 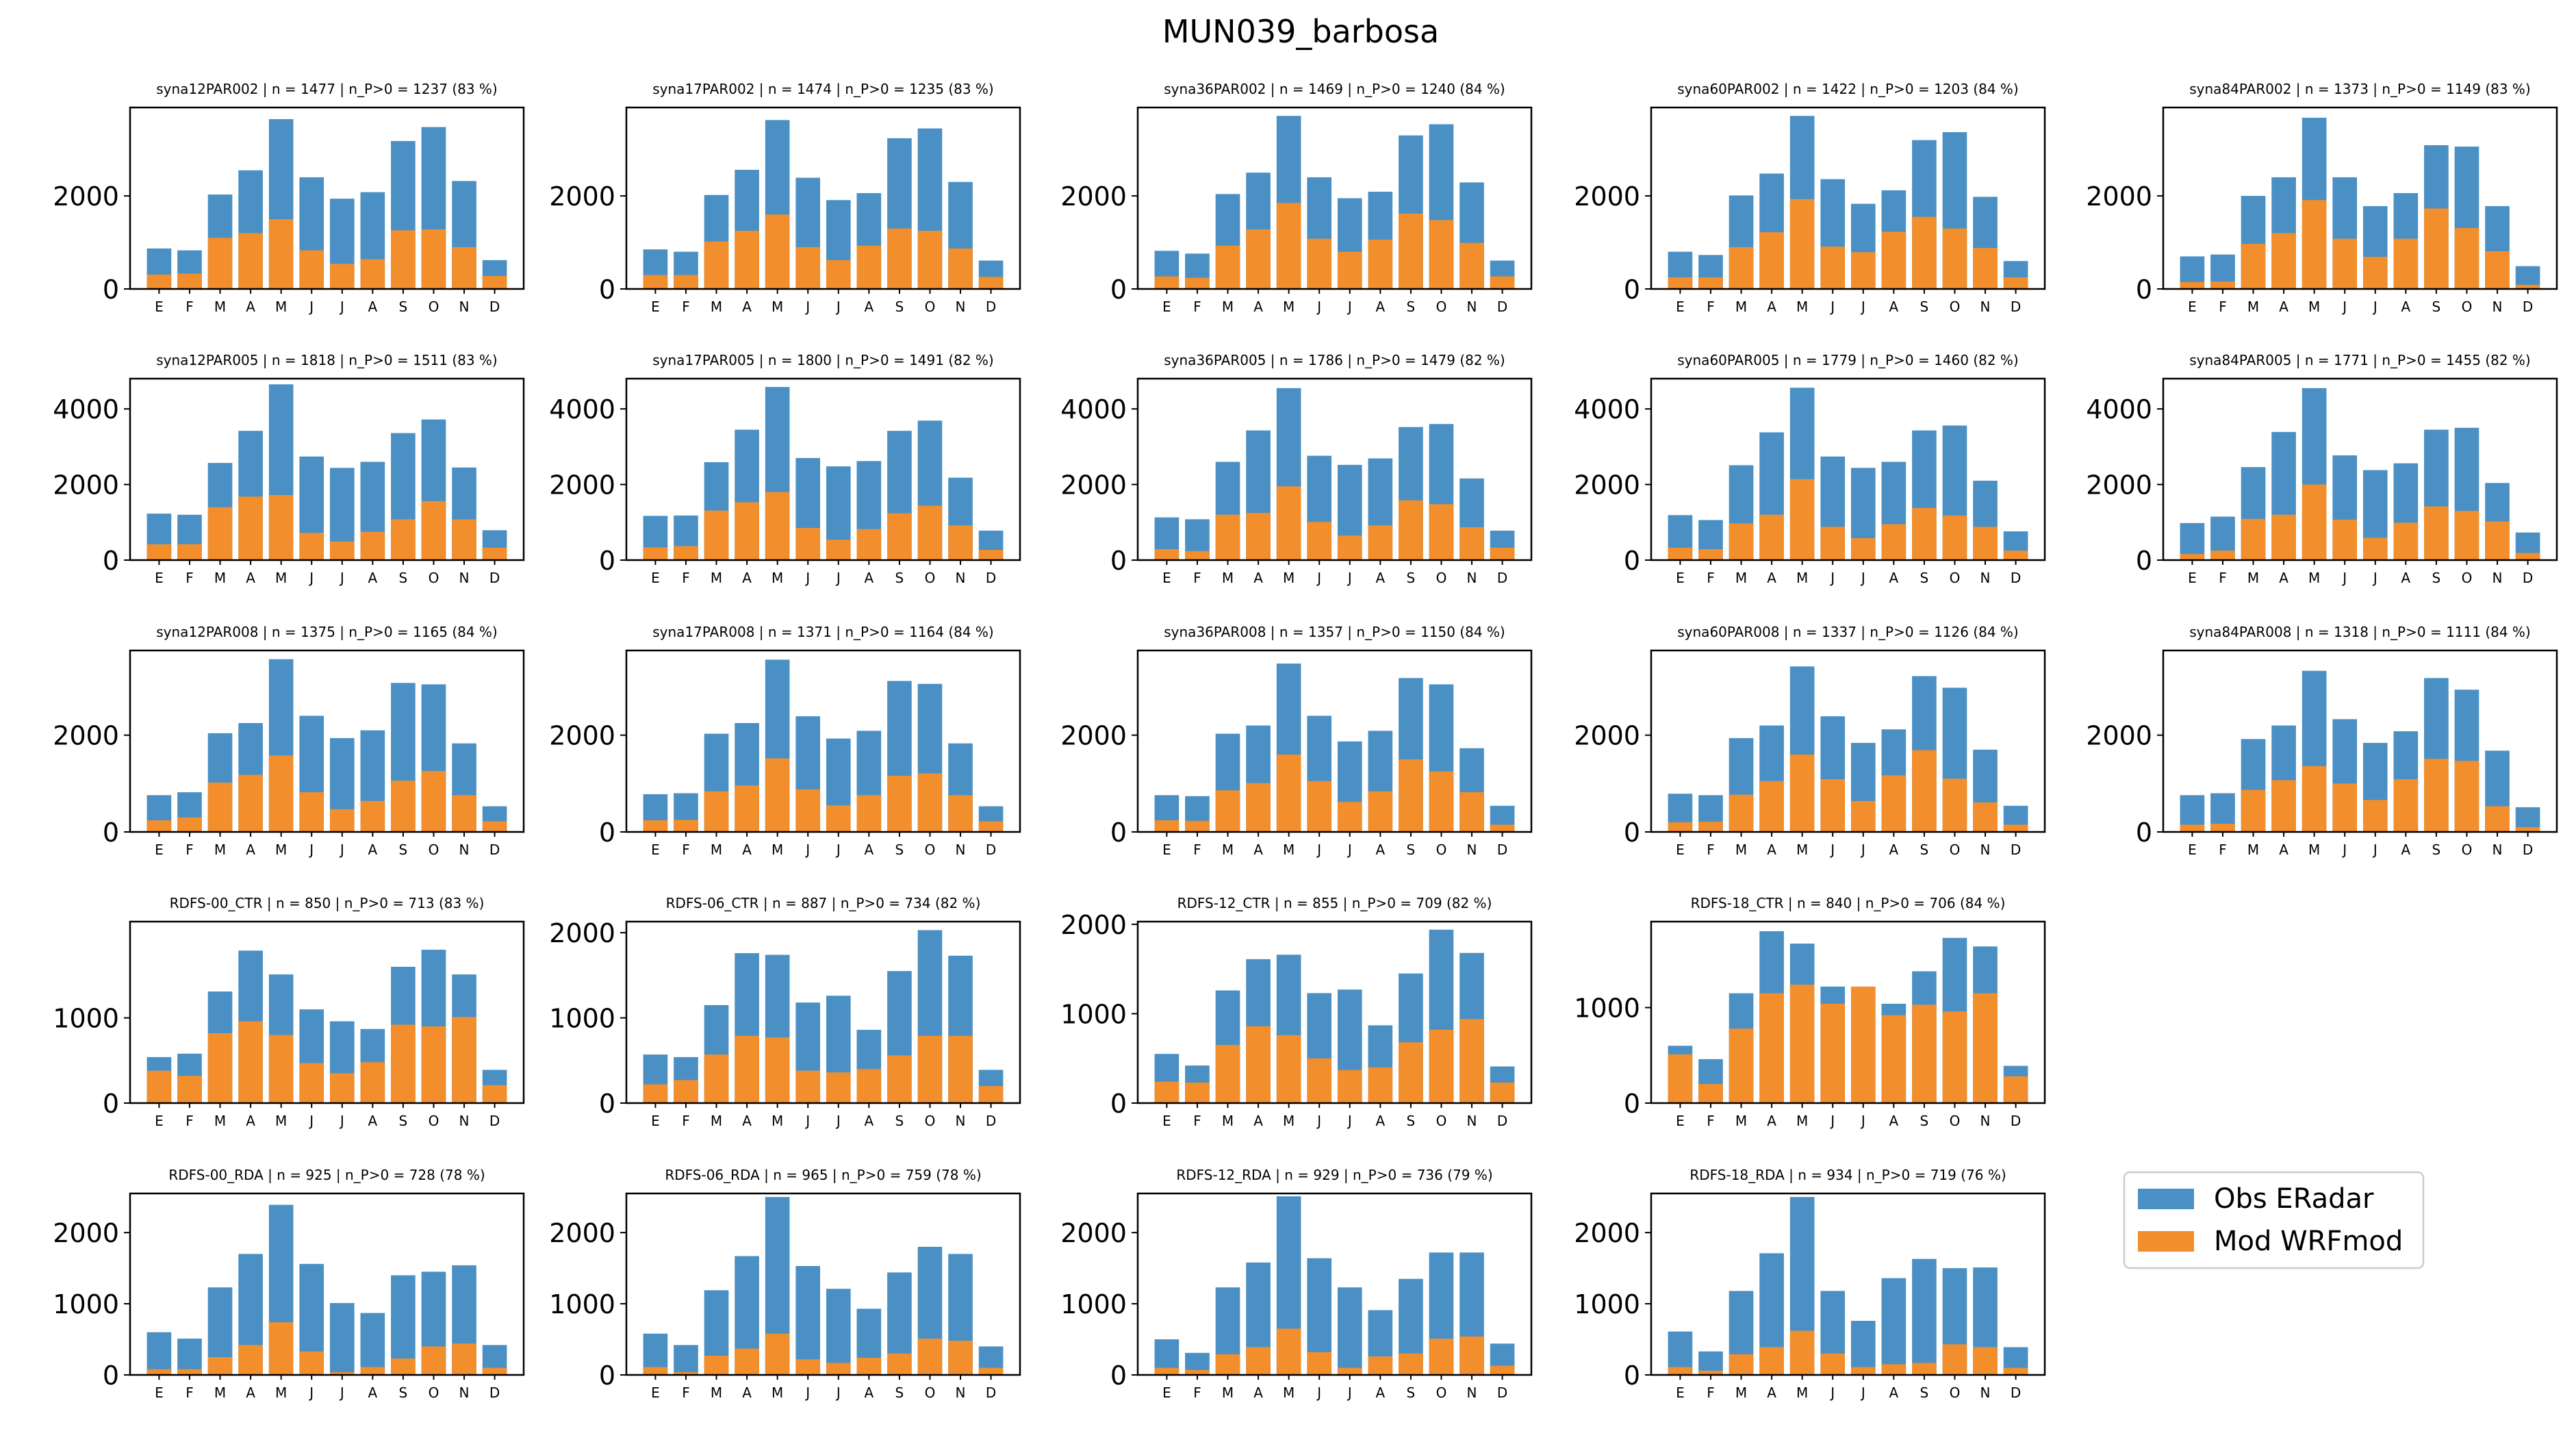 I want to click on y-tick-label: 4000, so click(x=1607, y=409).